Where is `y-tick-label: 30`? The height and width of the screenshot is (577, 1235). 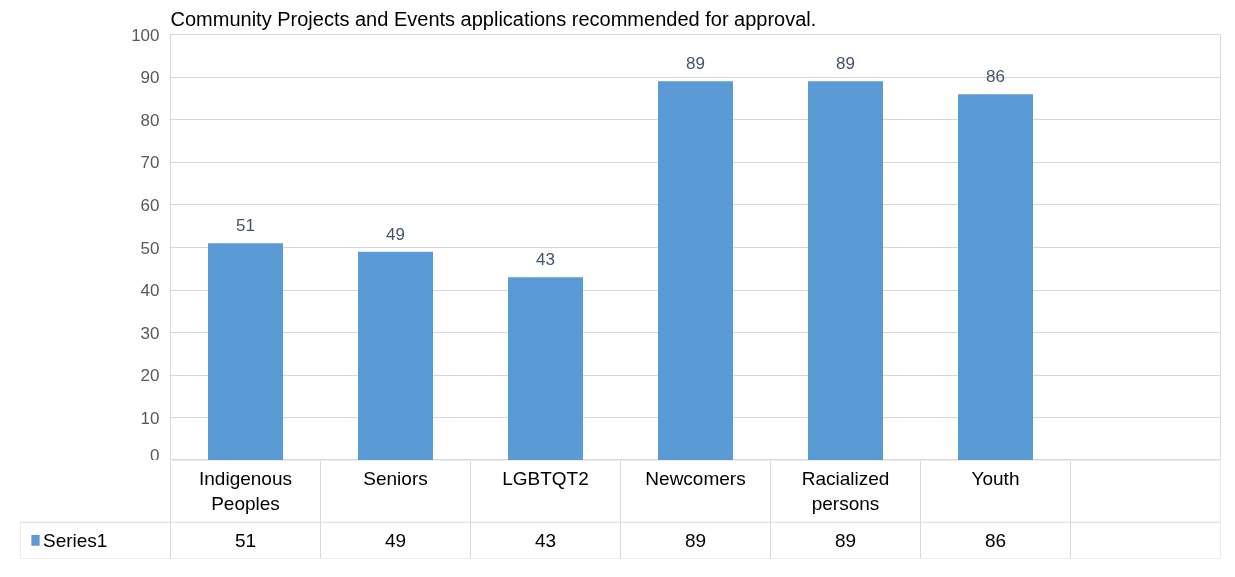 y-tick-label: 30 is located at coordinates (150, 333).